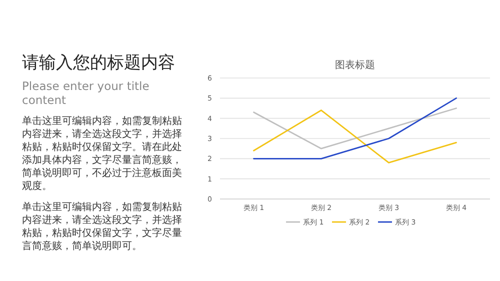 This screenshot has width=500, height=281. Describe the element at coordinates (86, 93) in the screenshot. I see `text: Please enter your title content` at that location.